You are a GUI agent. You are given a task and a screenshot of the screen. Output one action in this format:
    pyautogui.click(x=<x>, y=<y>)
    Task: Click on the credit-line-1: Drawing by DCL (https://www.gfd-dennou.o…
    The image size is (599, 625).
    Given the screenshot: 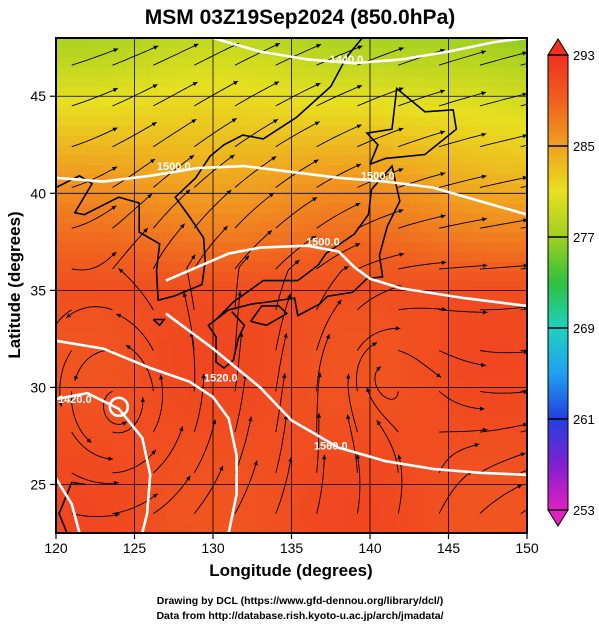 What is the action you would take?
    pyautogui.click(x=300, y=601)
    